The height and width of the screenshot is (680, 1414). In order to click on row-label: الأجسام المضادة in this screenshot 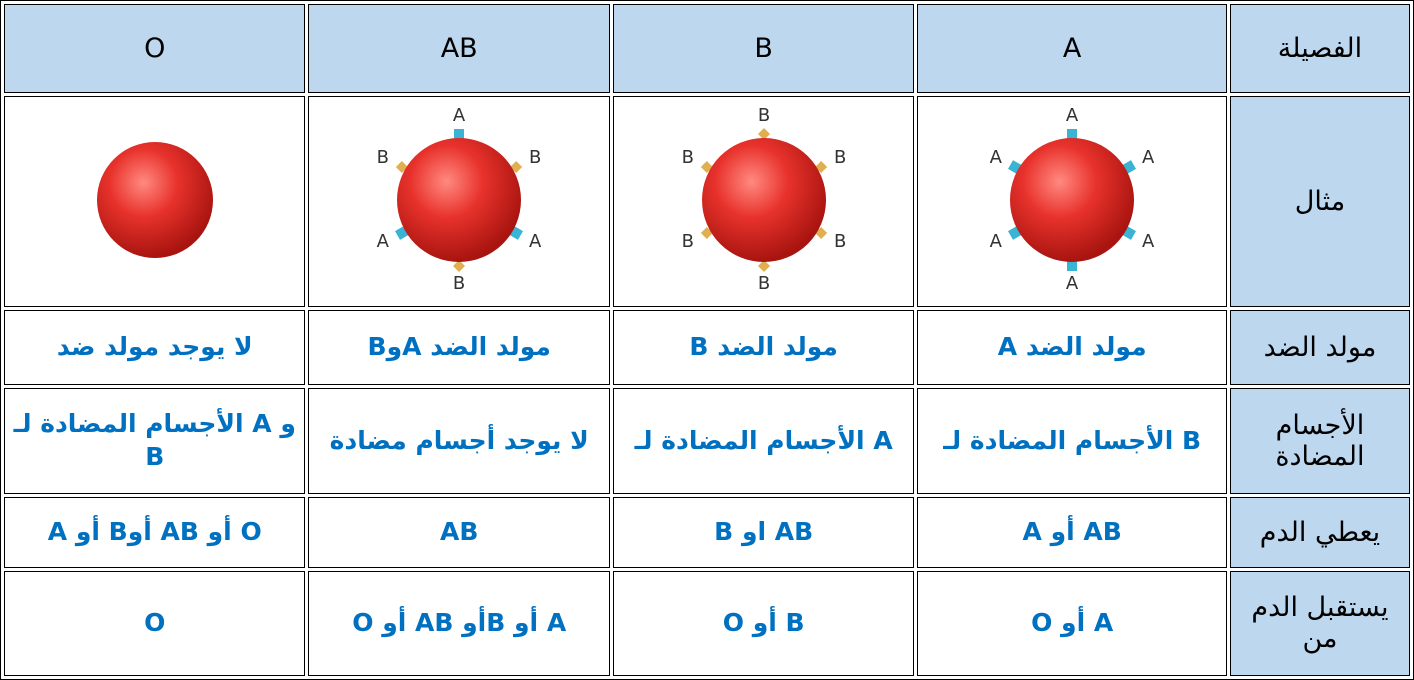, I will do `click(1319, 441)`.